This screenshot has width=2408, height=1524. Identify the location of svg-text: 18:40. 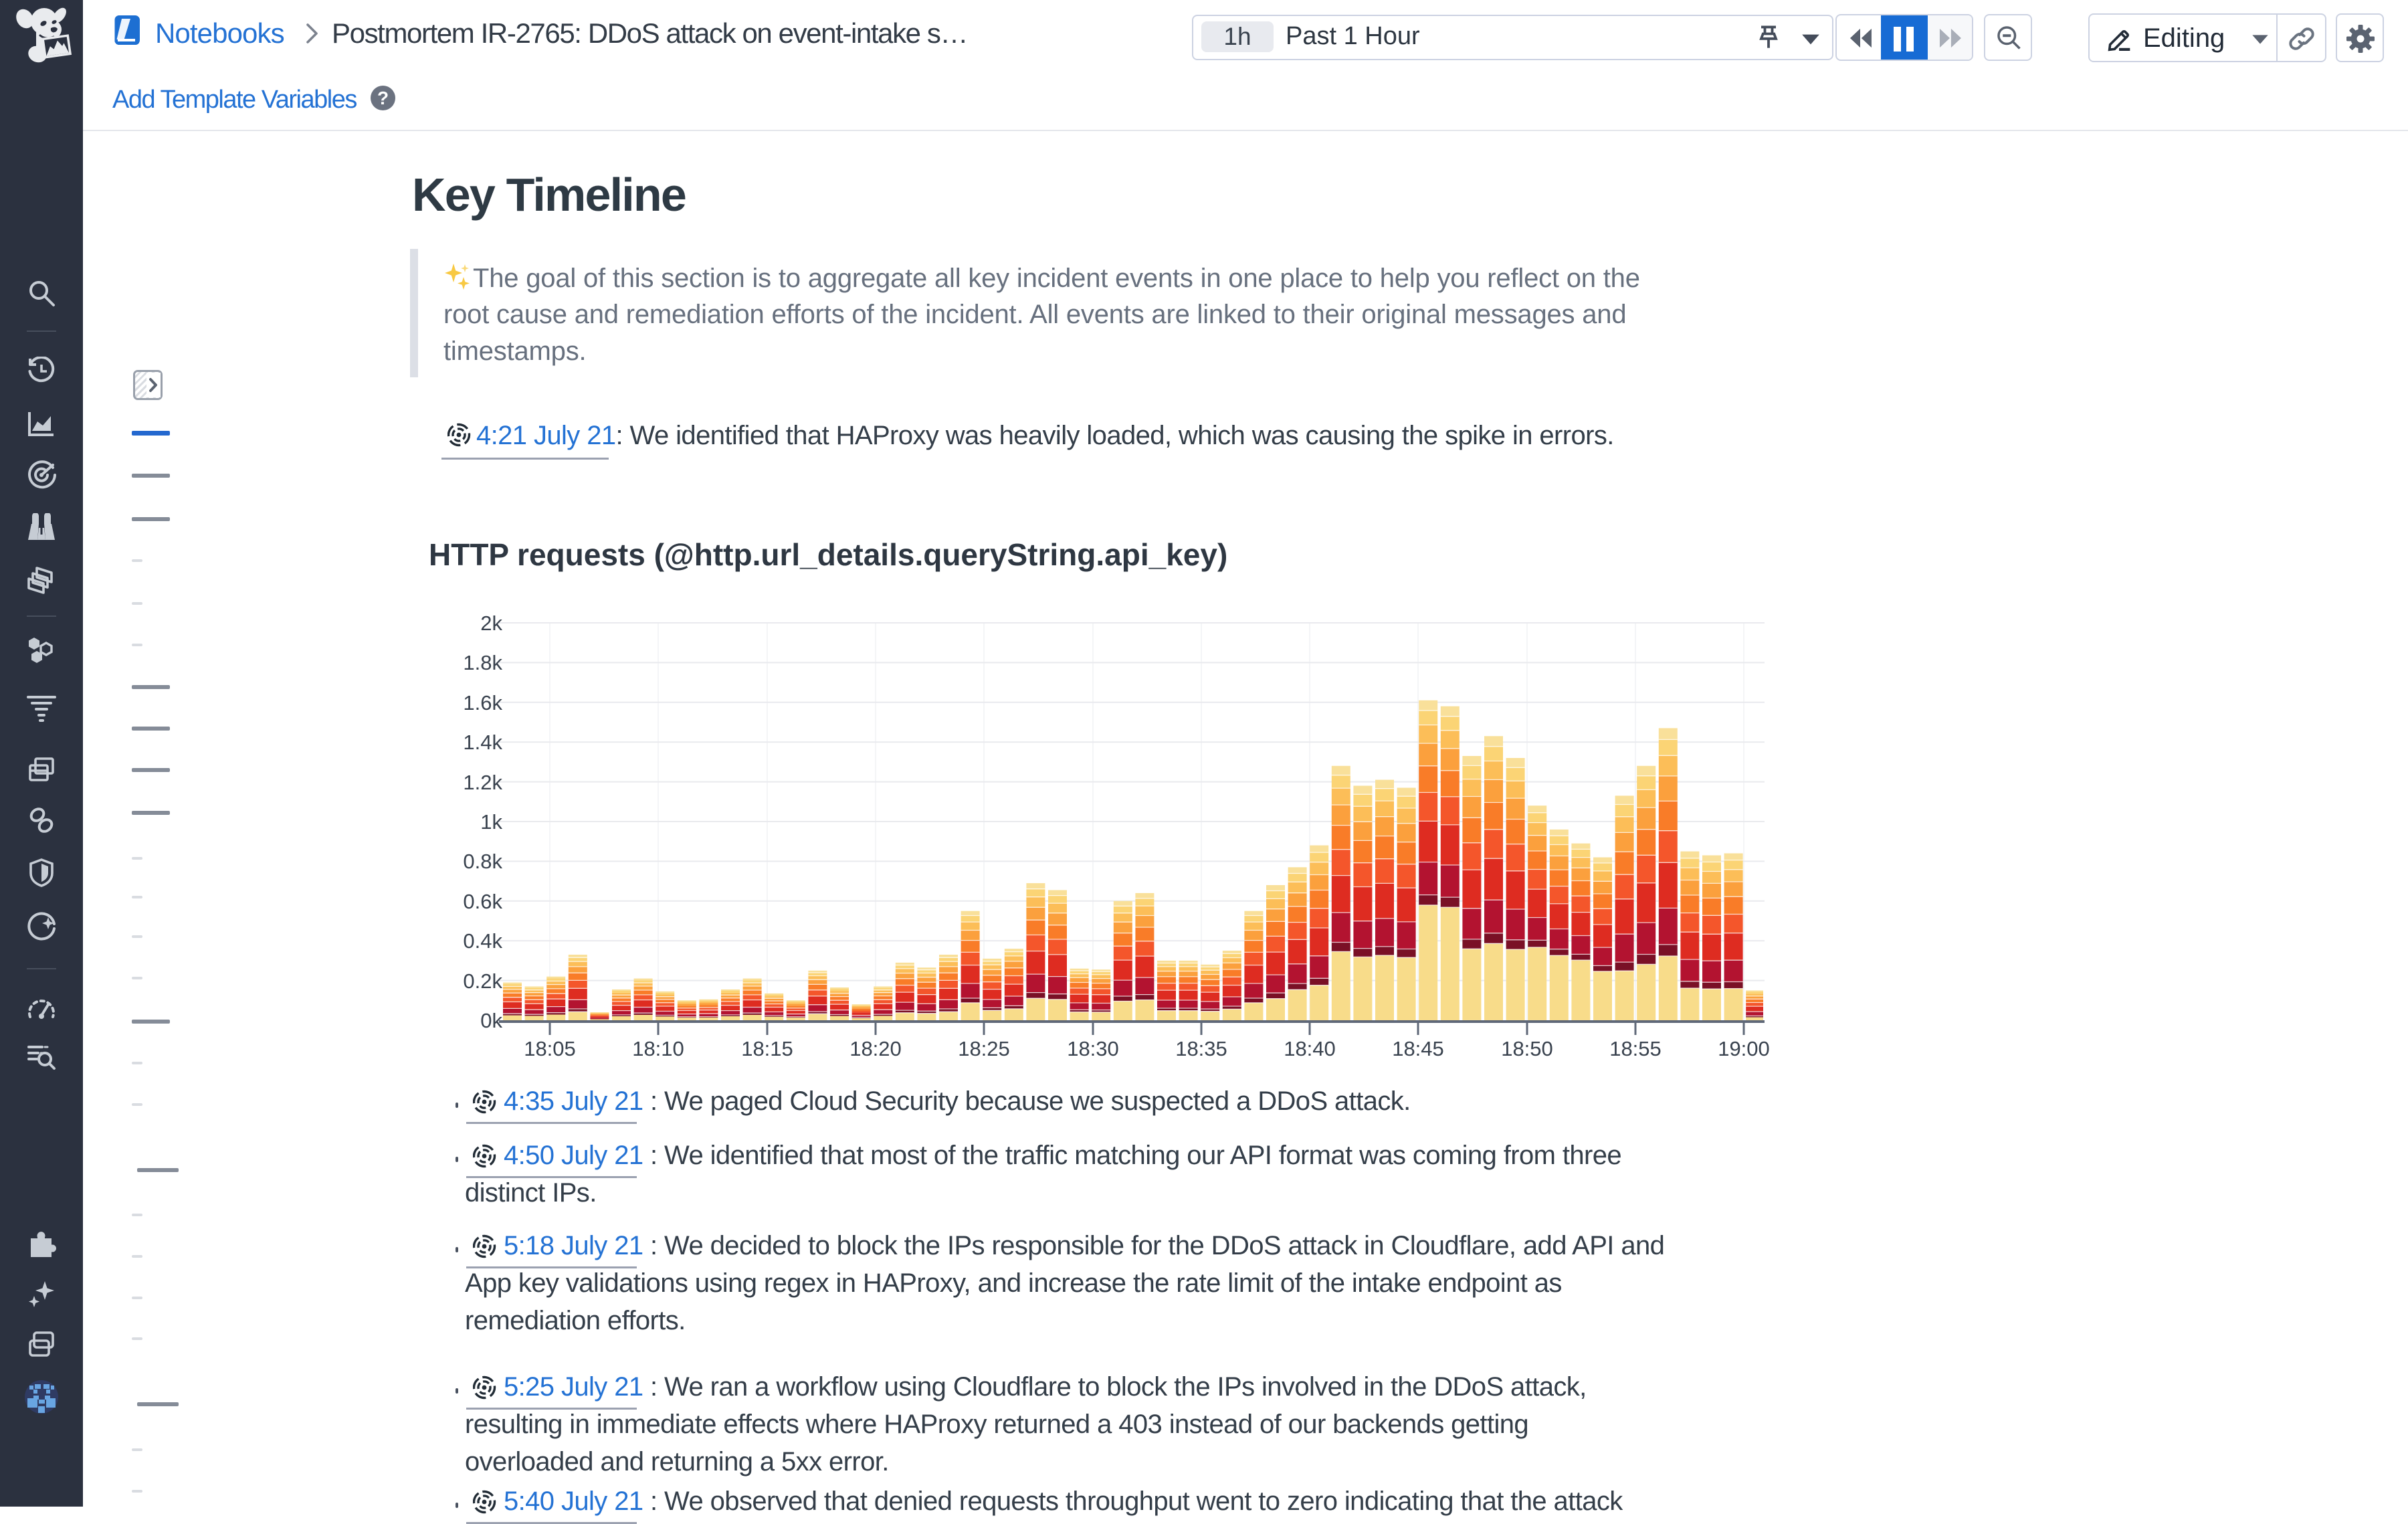
(1310, 1048).